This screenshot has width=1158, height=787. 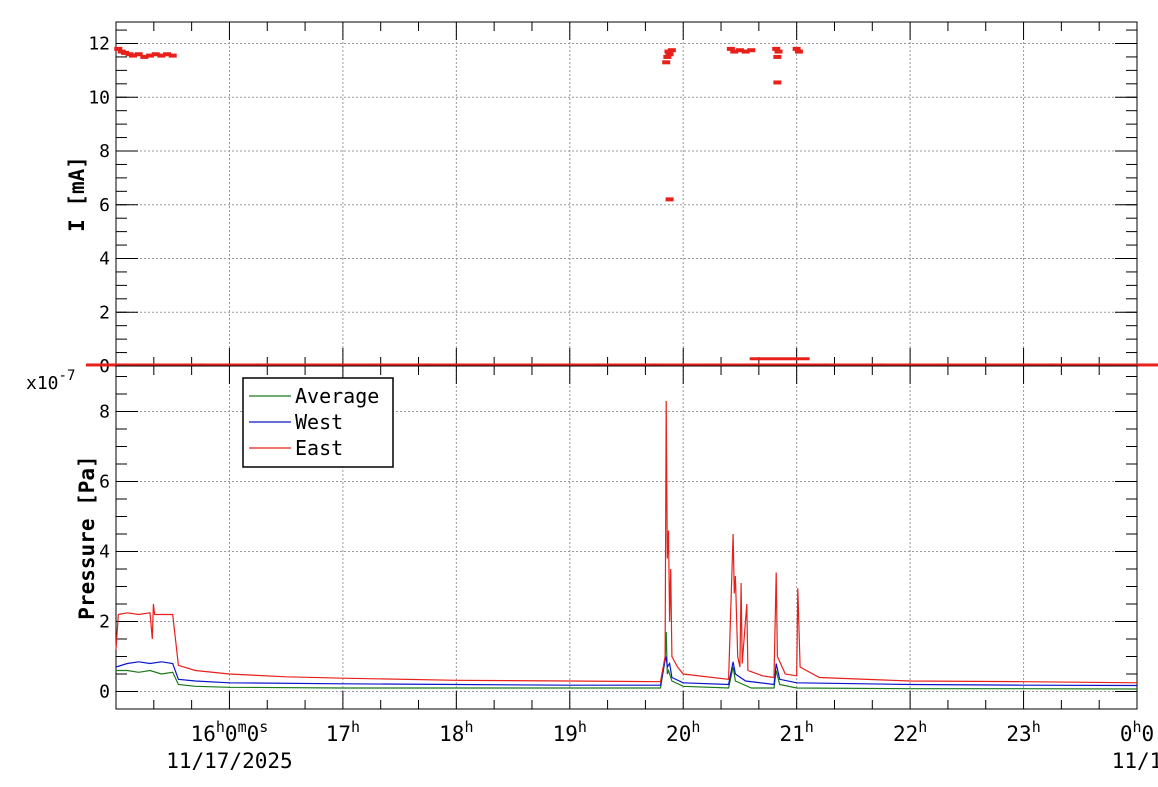 I want to click on pressure-ytick-label: 6, so click(x=104, y=482).